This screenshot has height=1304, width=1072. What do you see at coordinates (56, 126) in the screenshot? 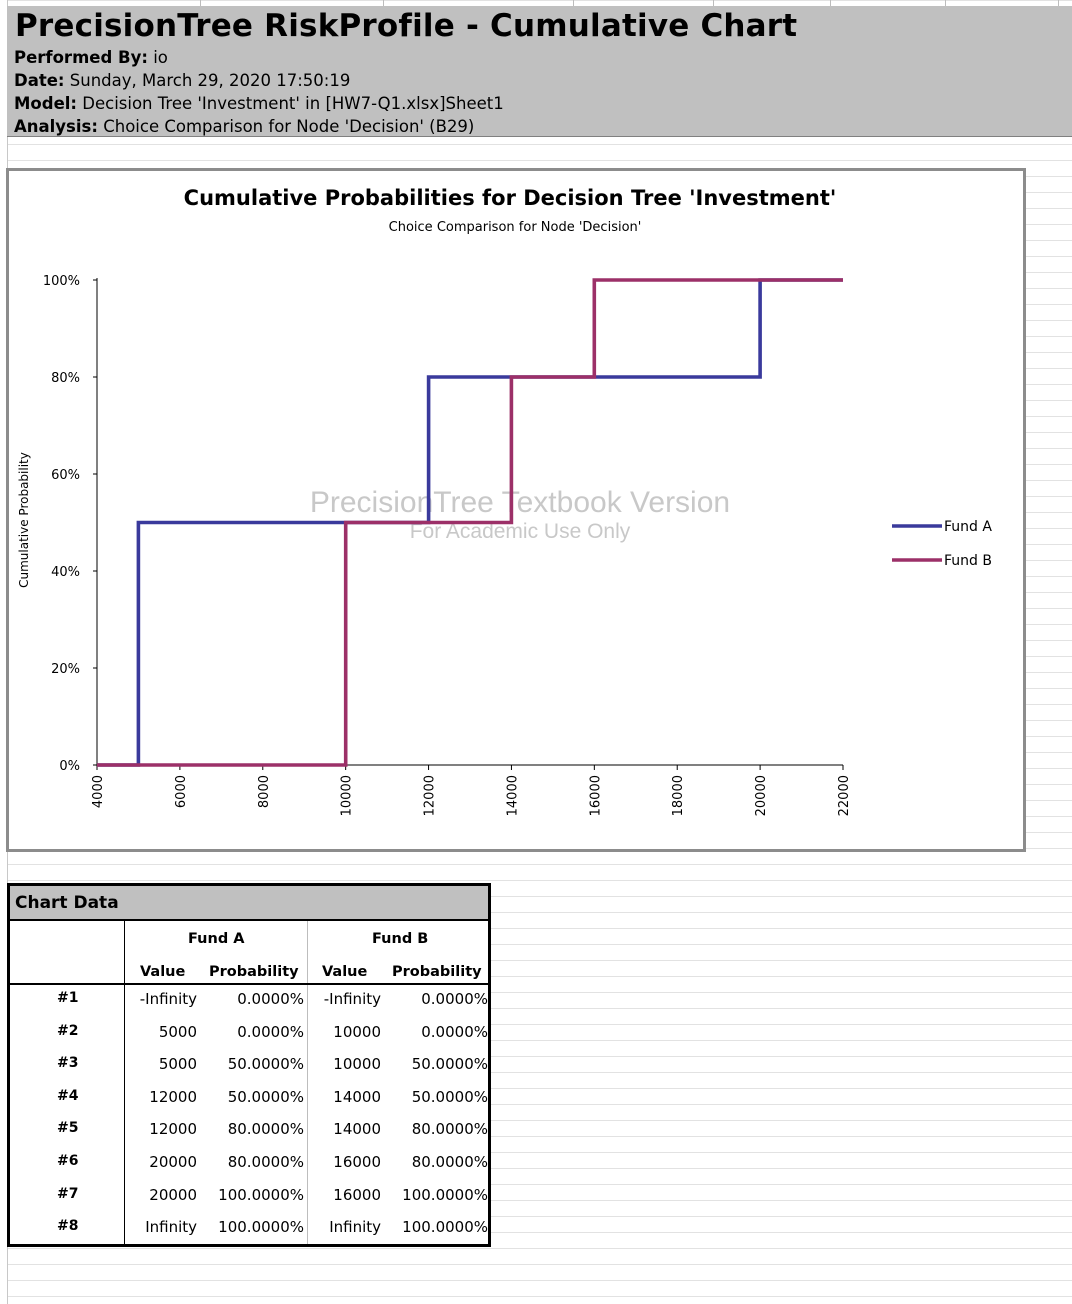
I see `analysis-label: Analysis:` at bounding box center [56, 126].